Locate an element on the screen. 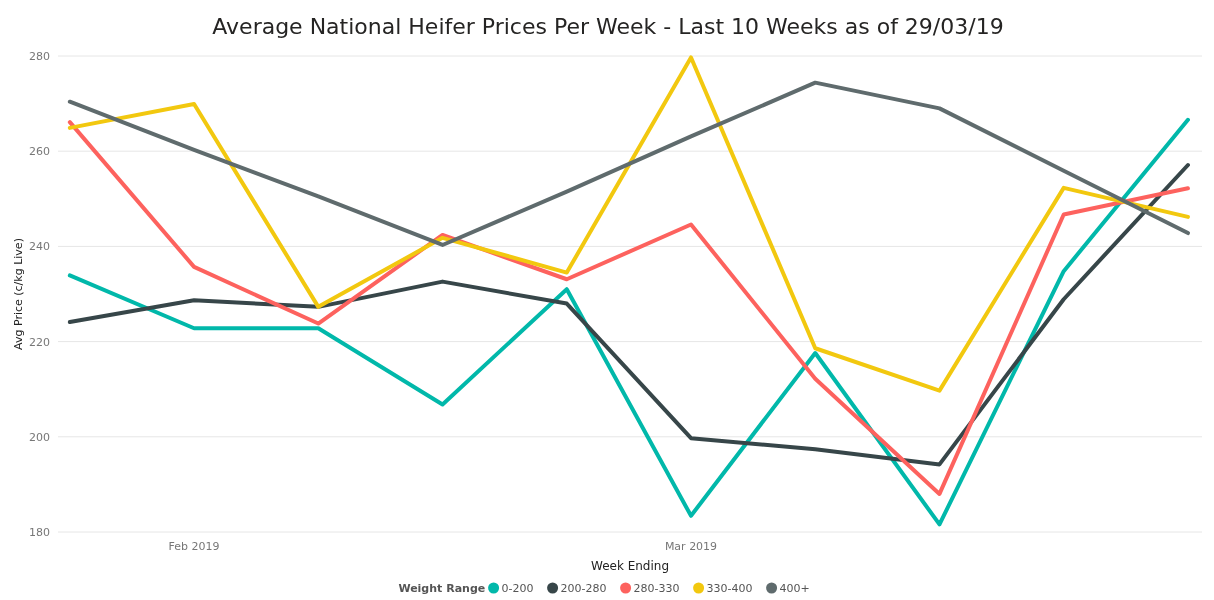  y-tick-label: 200 is located at coordinates (39, 437).